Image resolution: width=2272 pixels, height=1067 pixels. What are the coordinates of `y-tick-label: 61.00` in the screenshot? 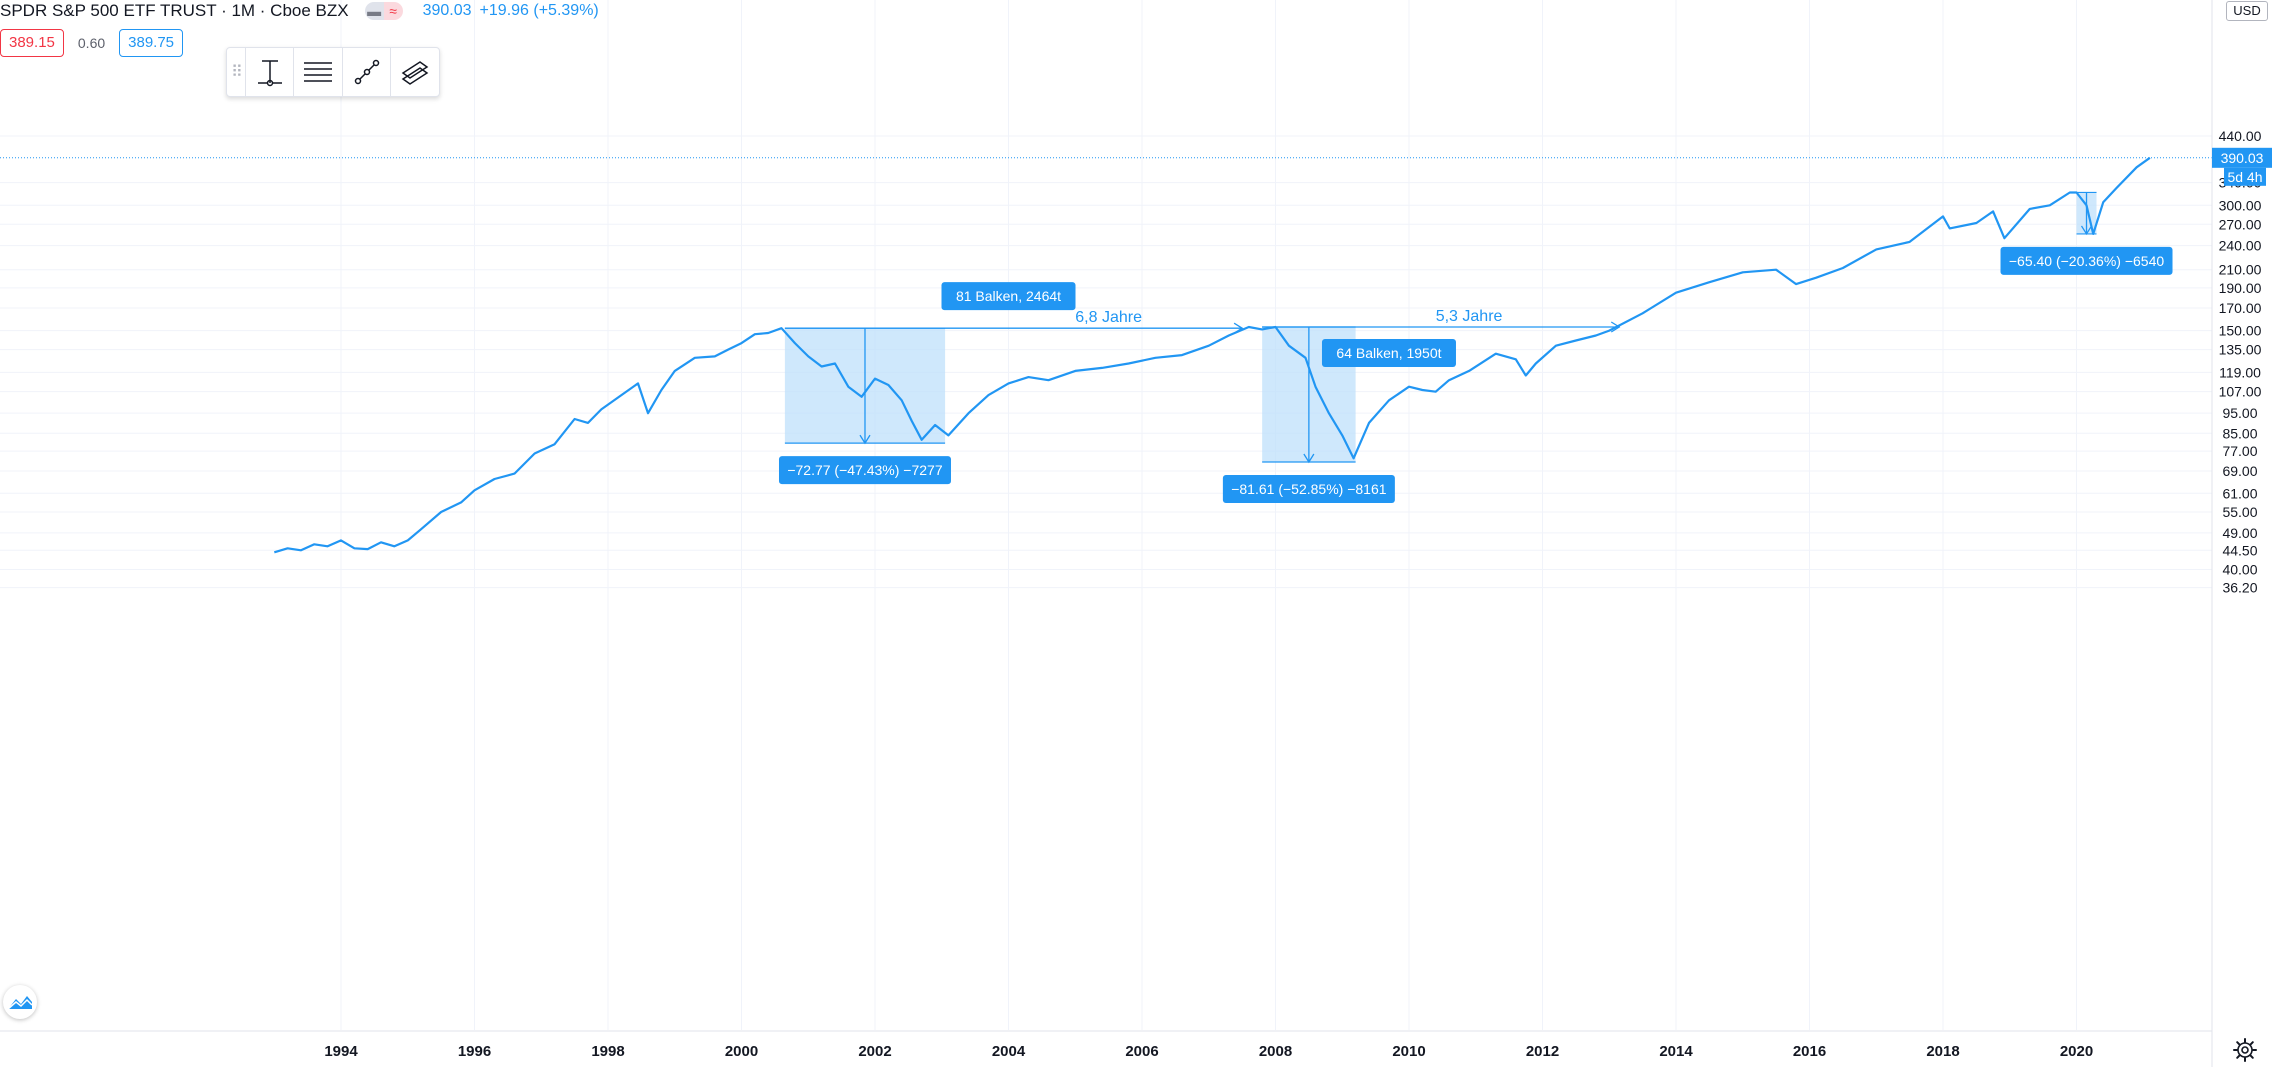 It's located at (2239, 493).